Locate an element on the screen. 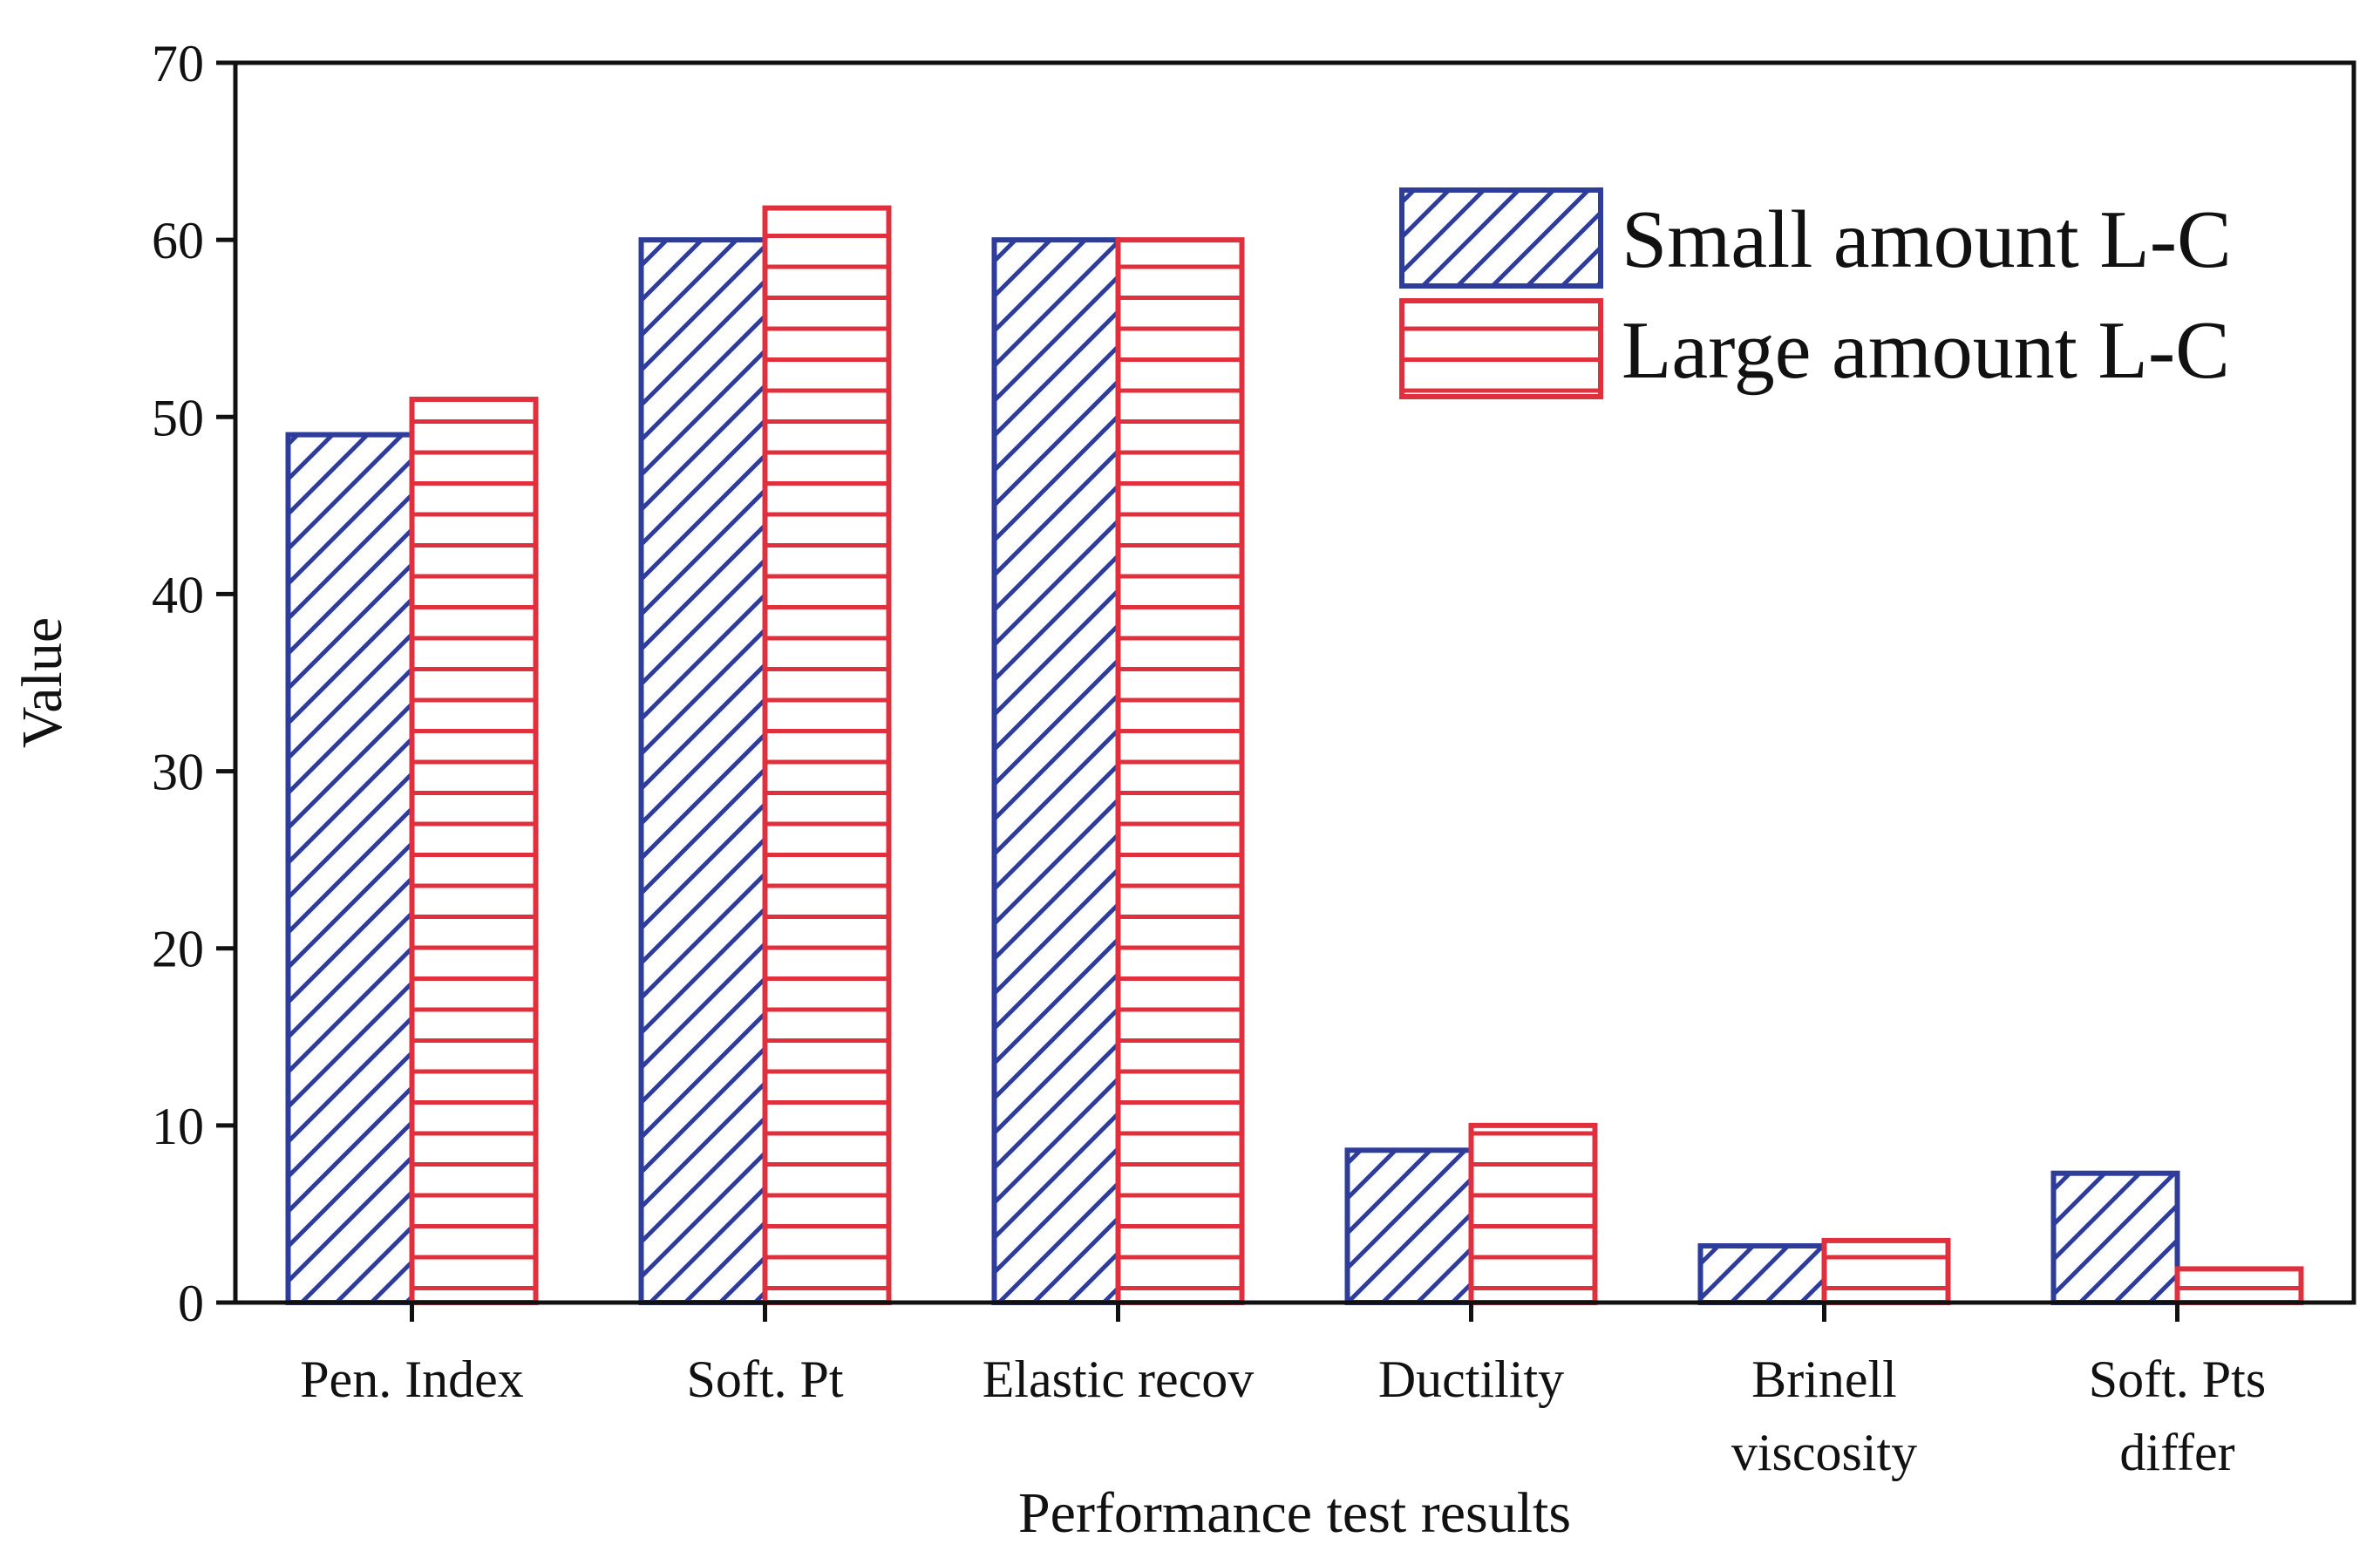 The image size is (2380, 1558). y-axis-title: Value is located at coordinates (42, 682).